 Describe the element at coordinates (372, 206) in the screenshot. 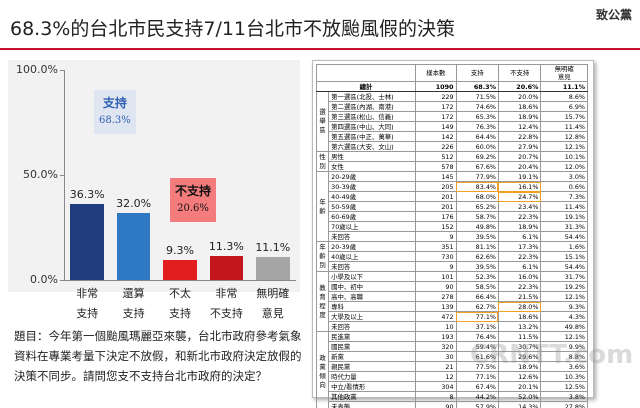

I see `row-label: 50-59歲` at that location.